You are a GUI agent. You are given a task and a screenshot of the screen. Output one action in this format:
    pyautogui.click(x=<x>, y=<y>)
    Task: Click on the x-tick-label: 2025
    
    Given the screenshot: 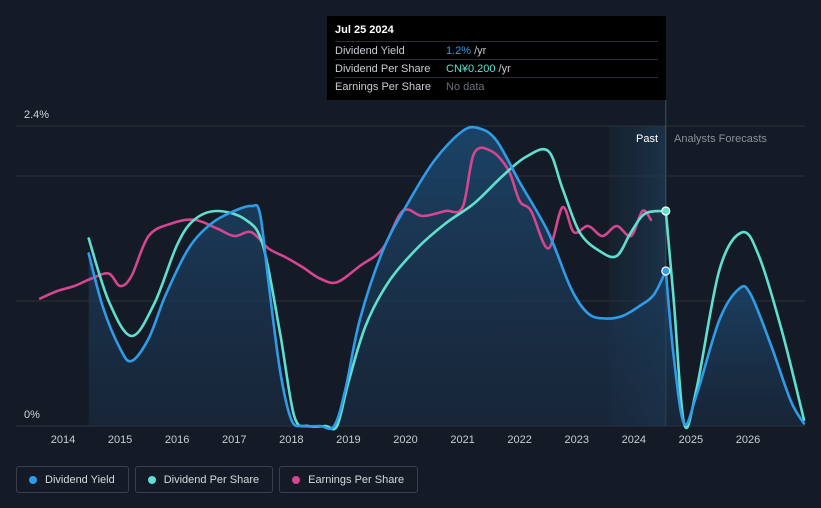 What is the action you would take?
    pyautogui.click(x=691, y=440)
    